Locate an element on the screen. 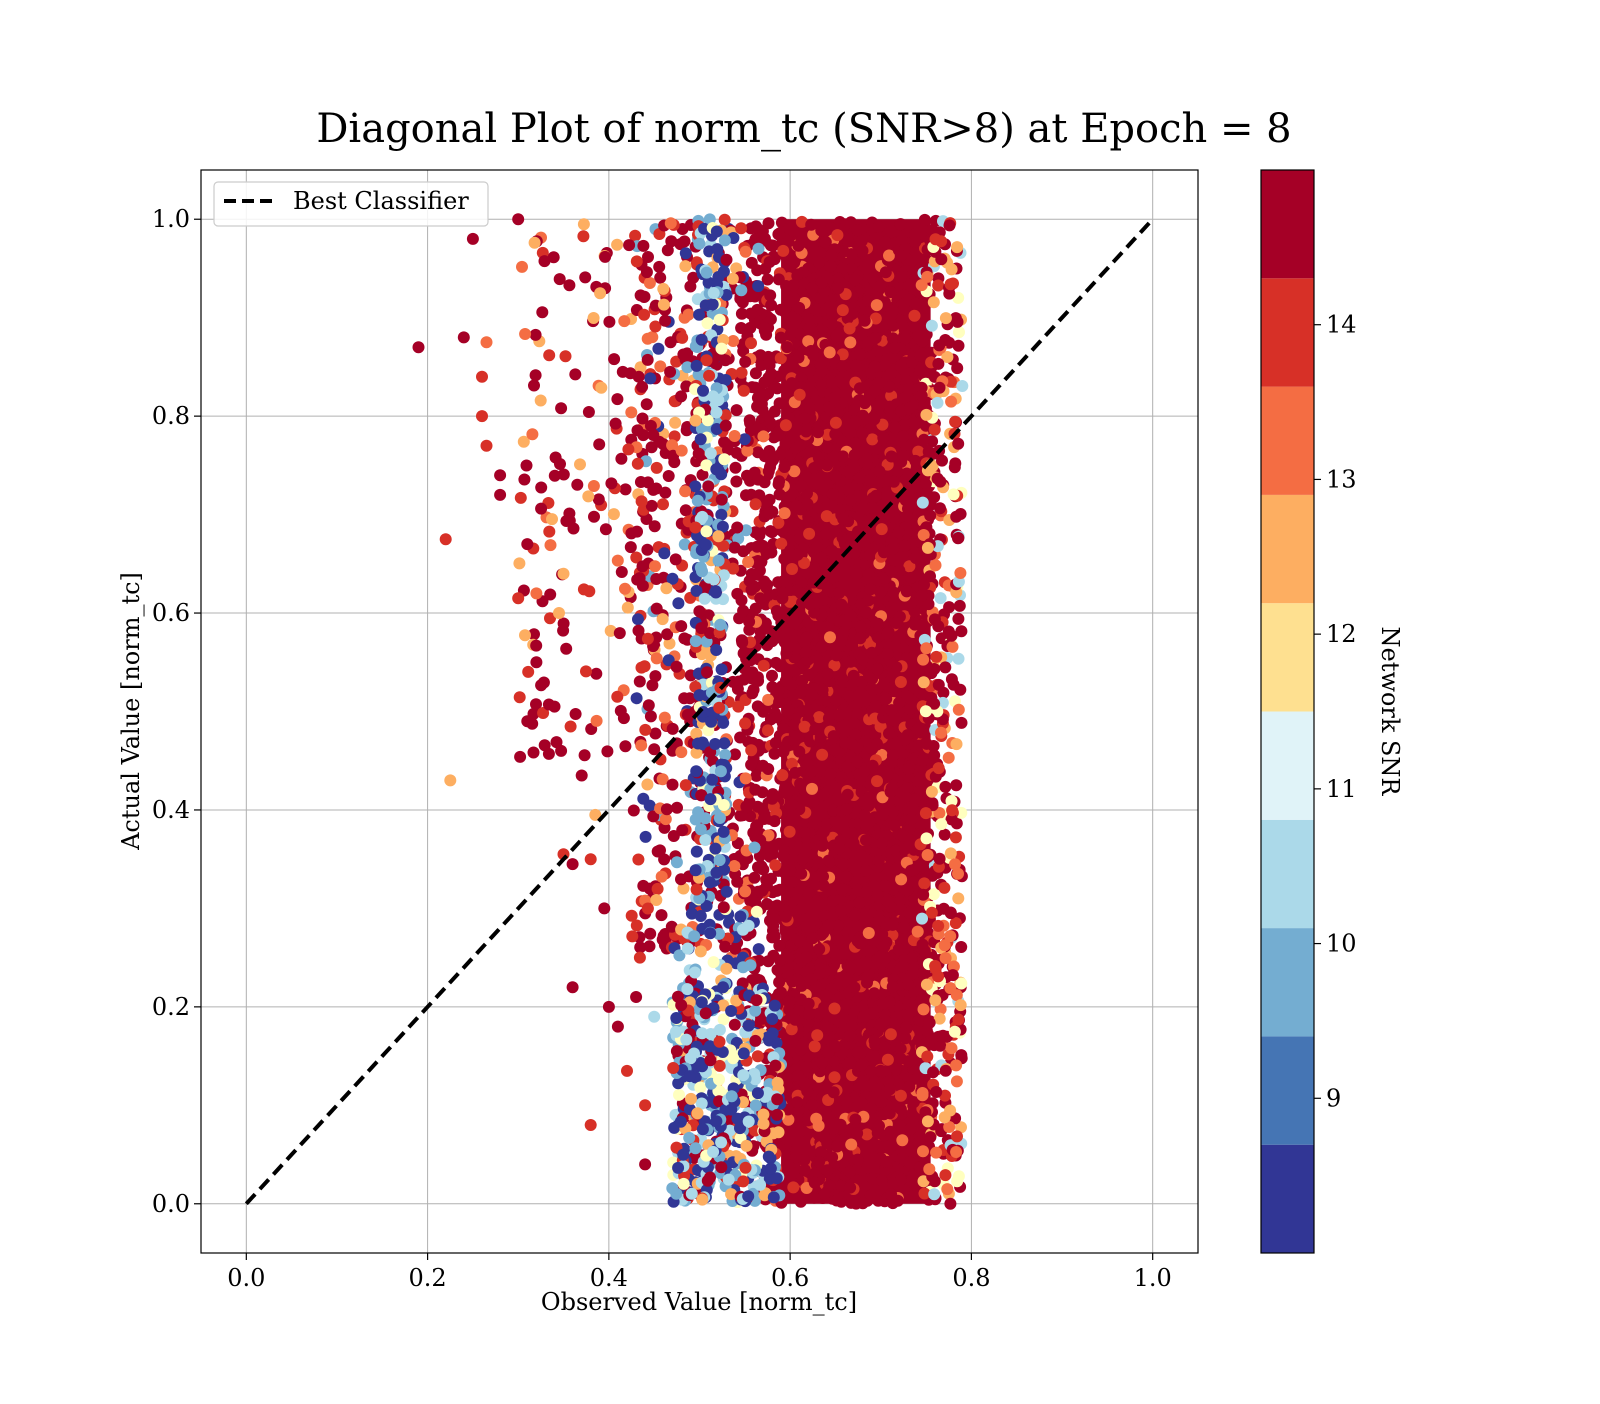  x-tick-label: 0.8 is located at coordinates (971, 1278).